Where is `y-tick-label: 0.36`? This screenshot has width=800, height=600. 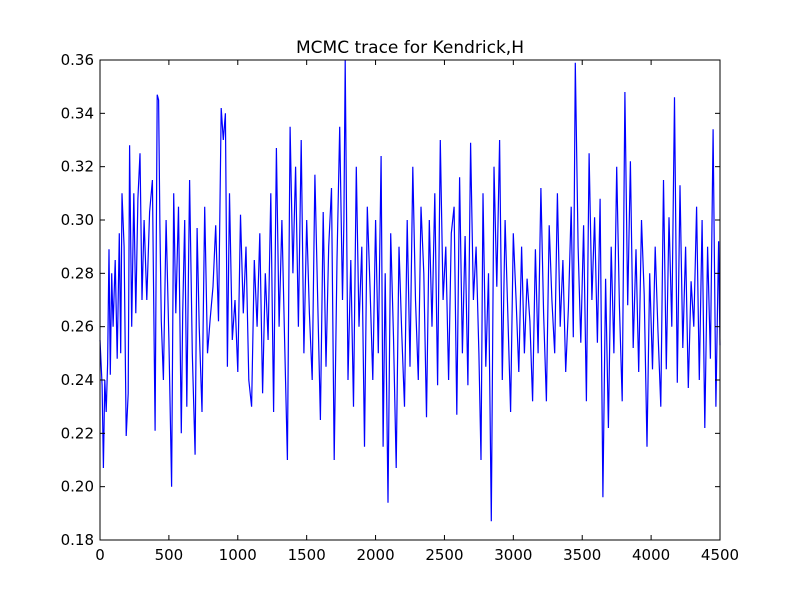
y-tick-label: 0.36 is located at coordinates (77, 60).